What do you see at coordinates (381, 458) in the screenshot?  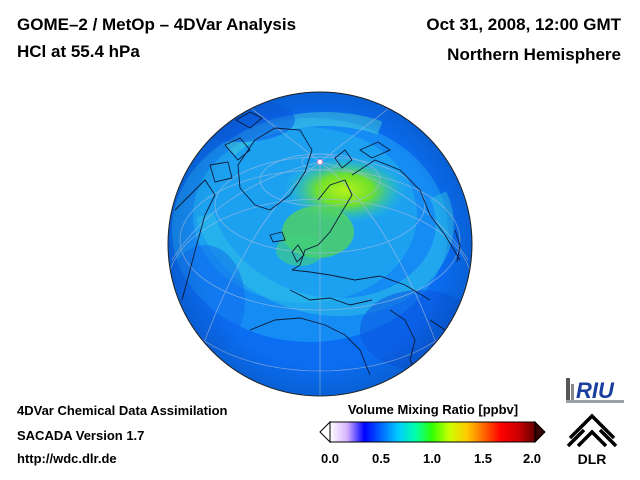 I see `colorbar-tick: 0.5` at bounding box center [381, 458].